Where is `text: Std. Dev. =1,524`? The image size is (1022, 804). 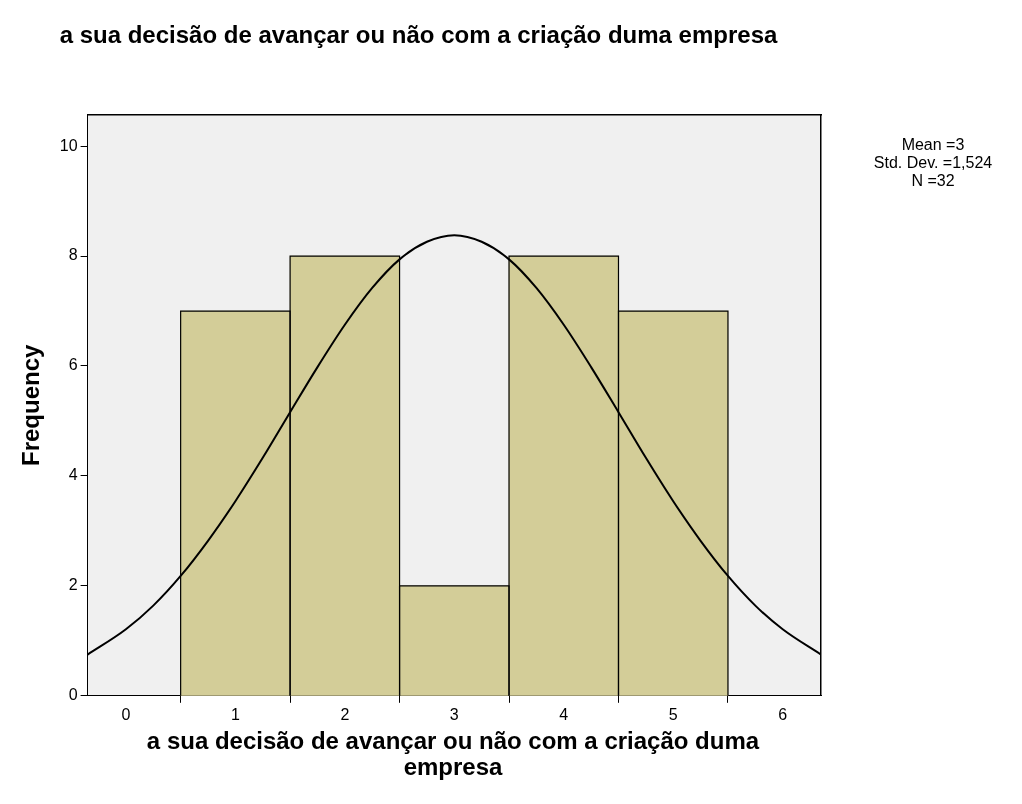
text: Std. Dev. =1,524 is located at coordinates (933, 163).